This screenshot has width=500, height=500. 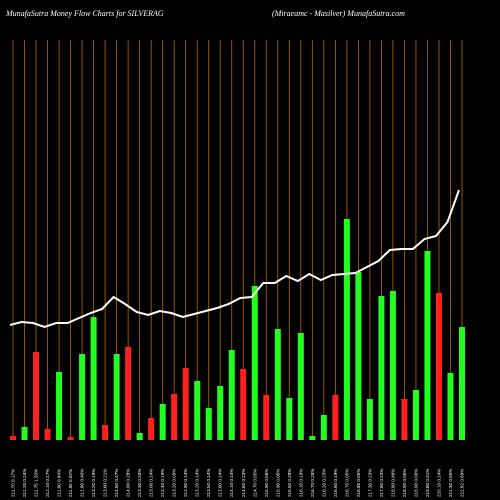 I want to click on x-tick-label: 212.10 0.17%, so click(x=47, y=483).